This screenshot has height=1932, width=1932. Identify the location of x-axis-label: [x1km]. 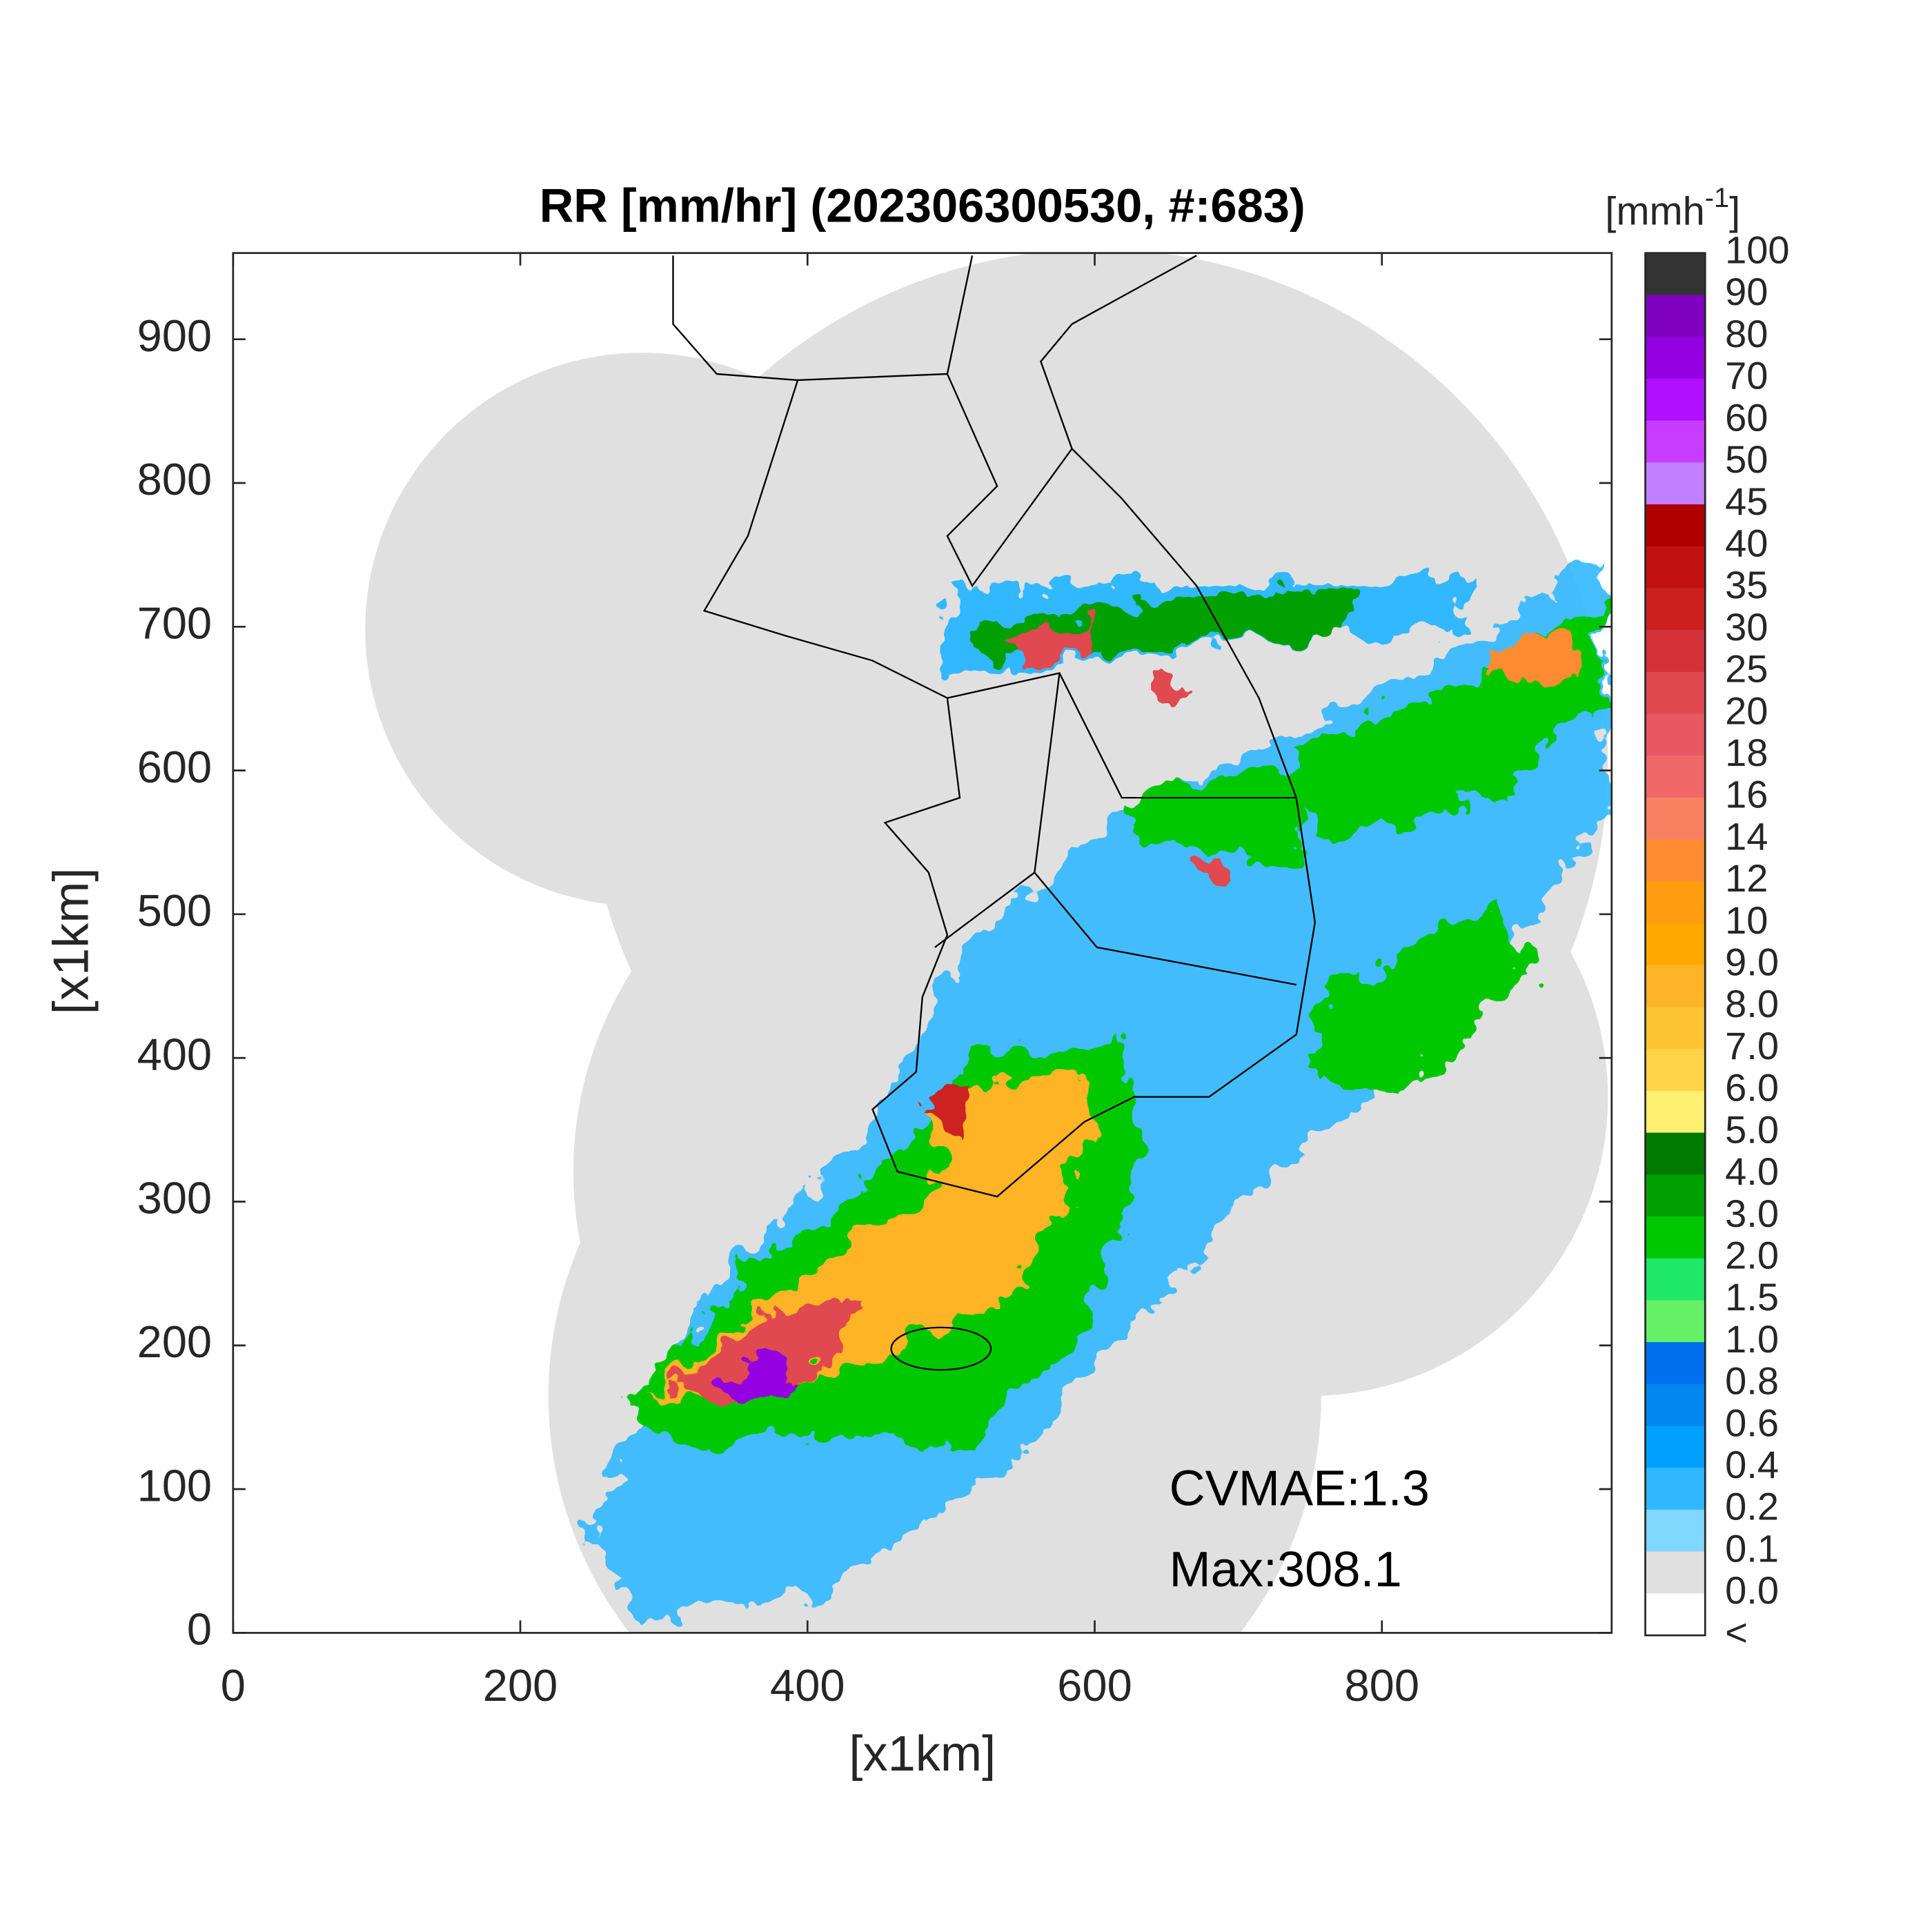
(922, 1754).